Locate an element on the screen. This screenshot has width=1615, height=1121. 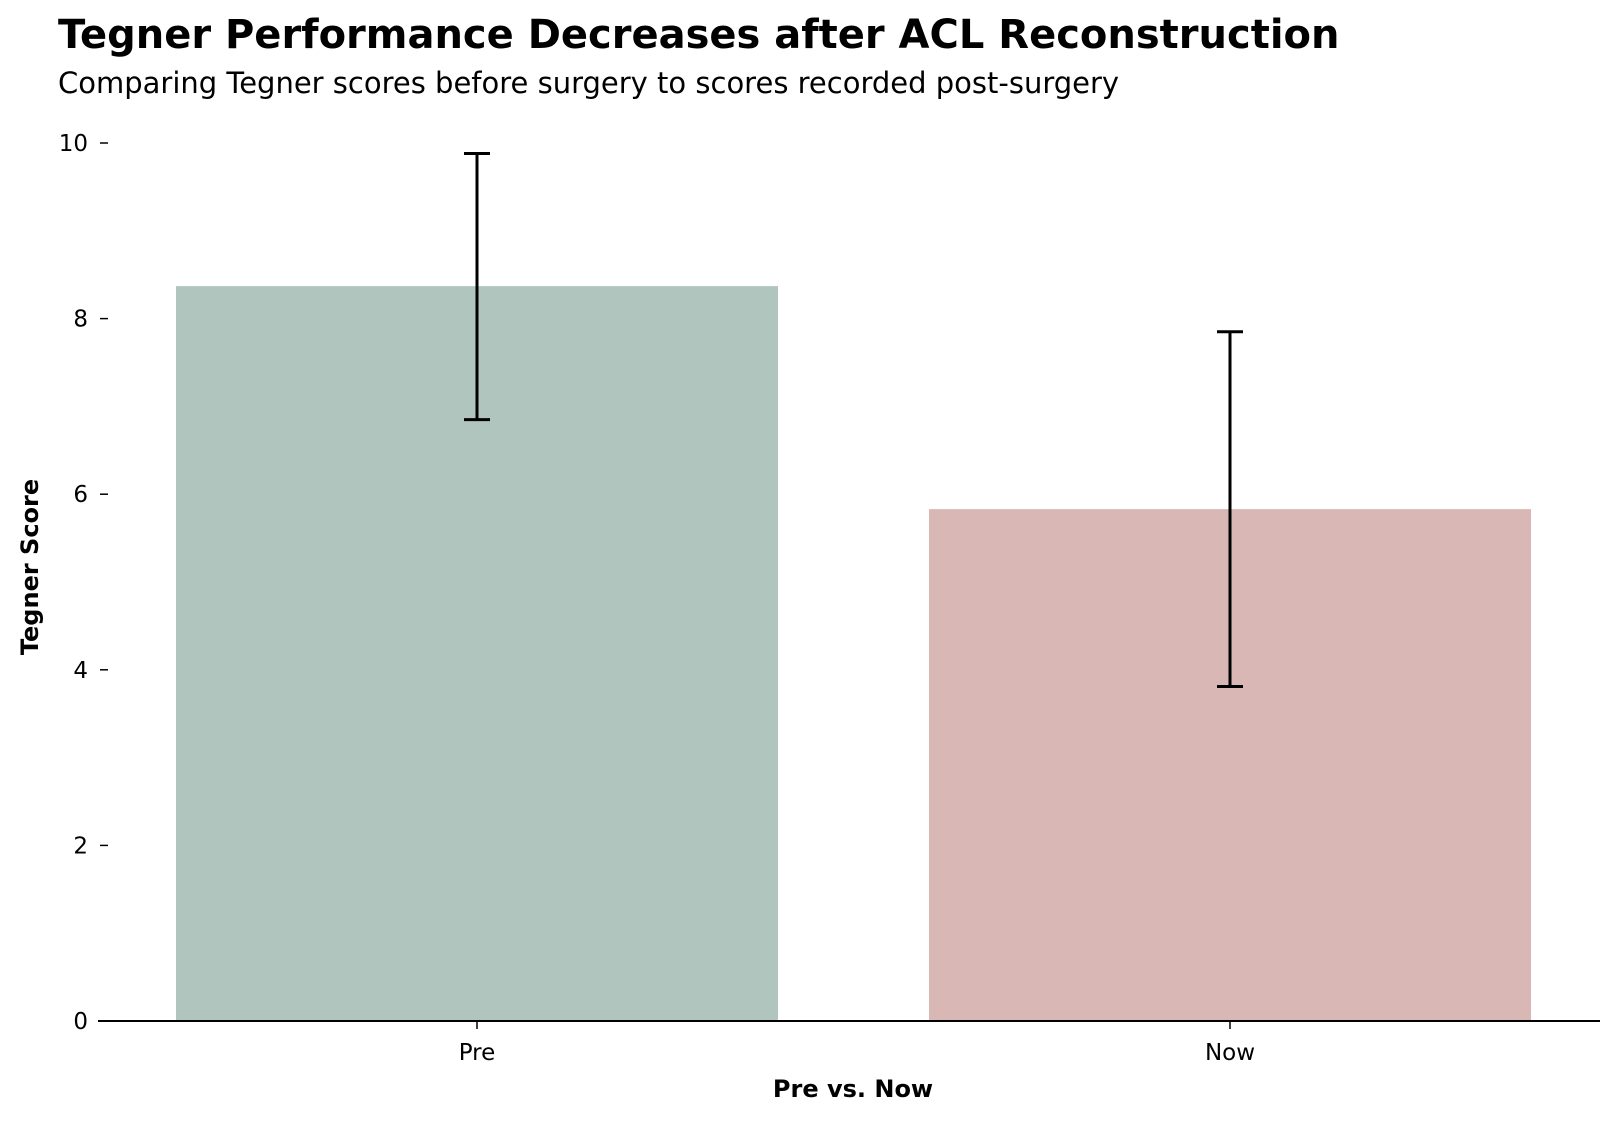
x-tick-label: Now is located at coordinates (1230, 1053).